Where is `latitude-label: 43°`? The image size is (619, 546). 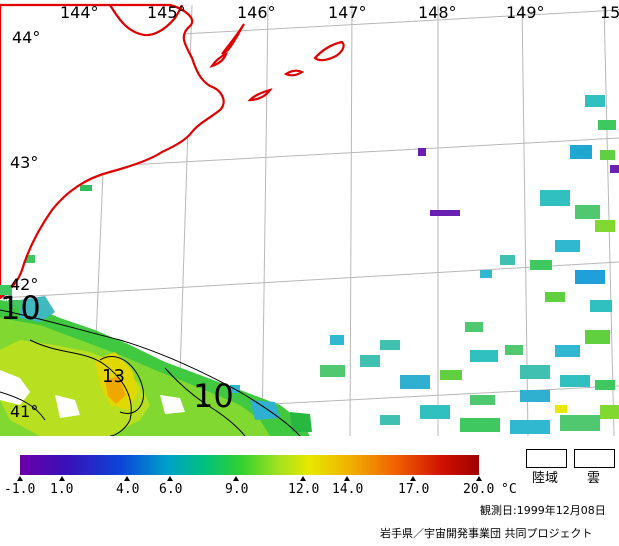 latitude-label: 43° is located at coordinates (24, 162).